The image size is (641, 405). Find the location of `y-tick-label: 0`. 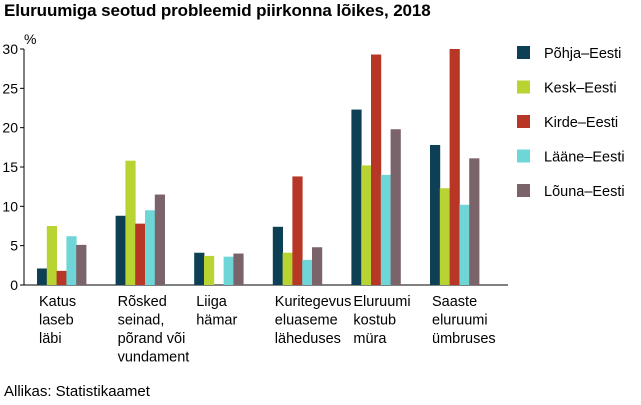

y-tick-label: 0 is located at coordinates (14, 285).